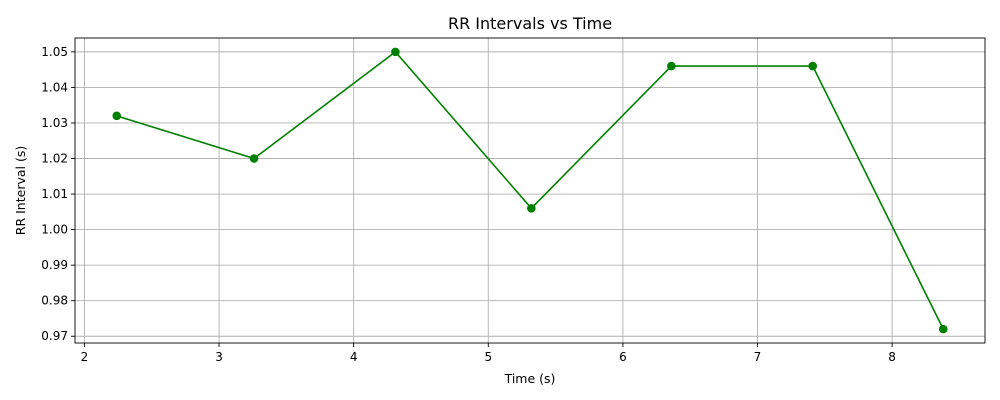  What do you see at coordinates (54, 87) in the screenshot?
I see `y-tick-label: 1.04` at bounding box center [54, 87].